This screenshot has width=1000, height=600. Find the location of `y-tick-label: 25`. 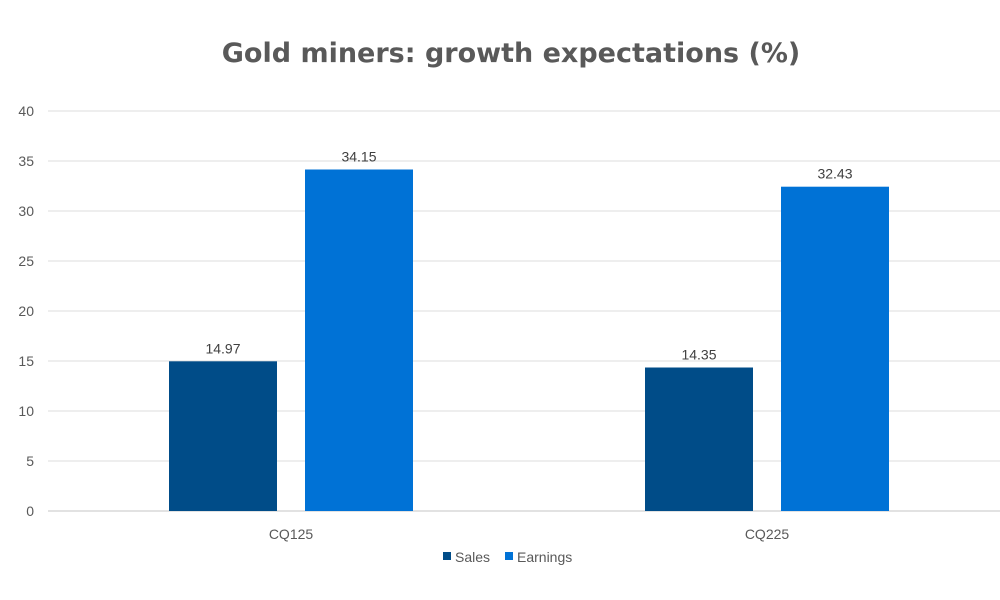

y-tick-label: 25 is located at coordinates (26, 261).